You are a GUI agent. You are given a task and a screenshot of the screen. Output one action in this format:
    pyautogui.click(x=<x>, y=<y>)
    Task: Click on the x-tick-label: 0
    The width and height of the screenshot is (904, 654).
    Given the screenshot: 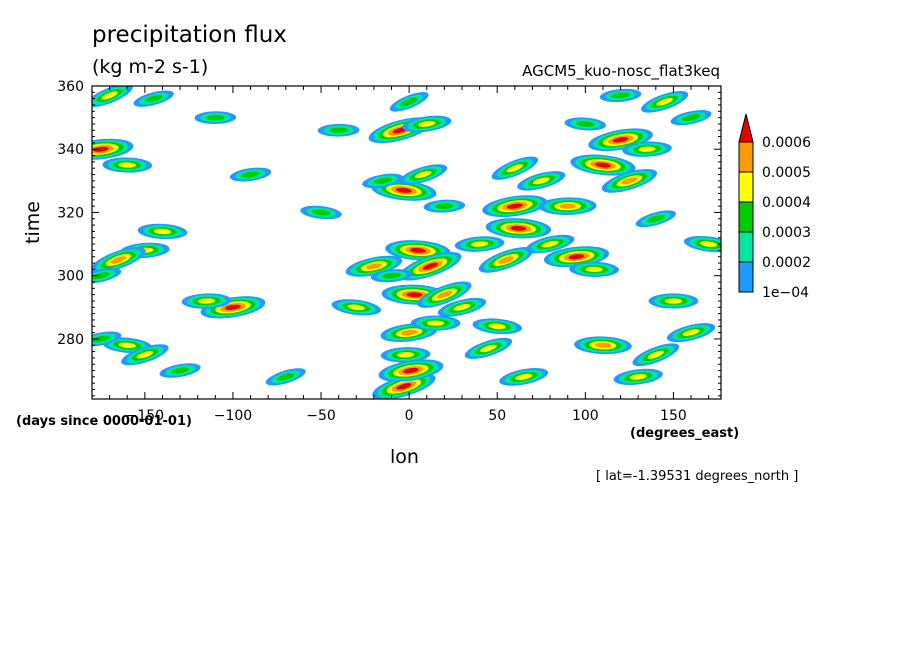 What is the action you would take?
    pyautogui.click(x=409, y=416)
    